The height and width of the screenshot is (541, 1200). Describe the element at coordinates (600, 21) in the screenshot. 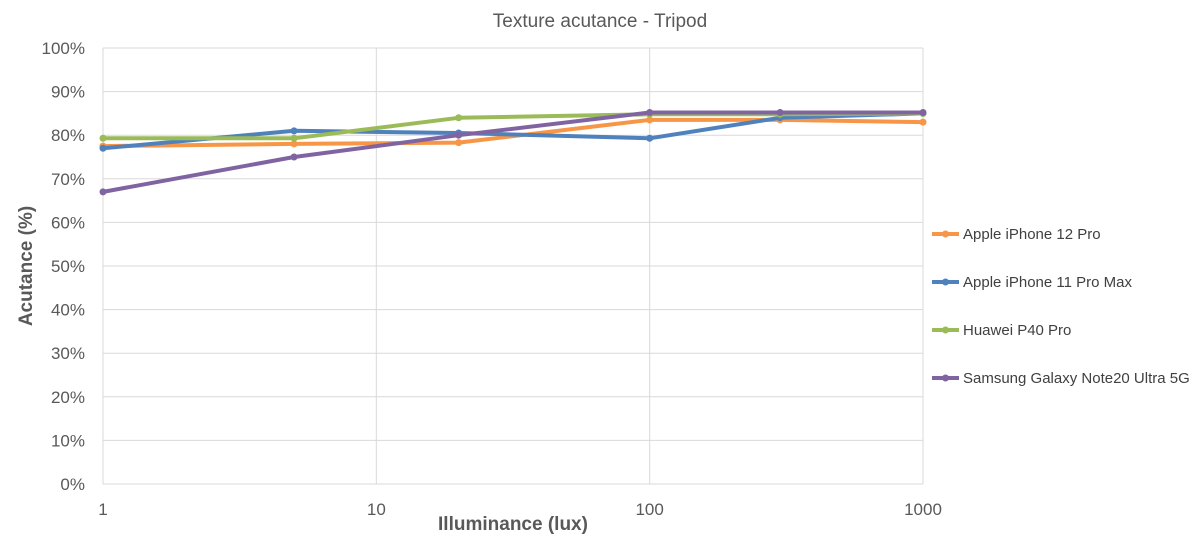

I see `chart-title: Texture acutance - Tripod` at that location.